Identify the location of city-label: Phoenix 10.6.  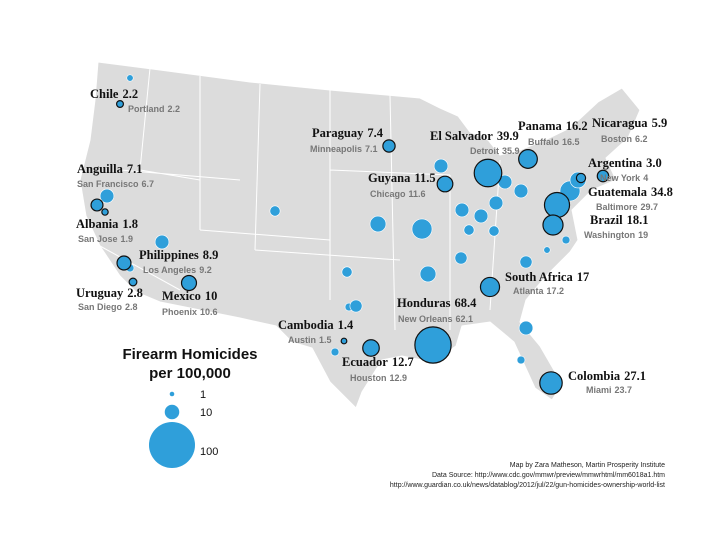
(190, 312).